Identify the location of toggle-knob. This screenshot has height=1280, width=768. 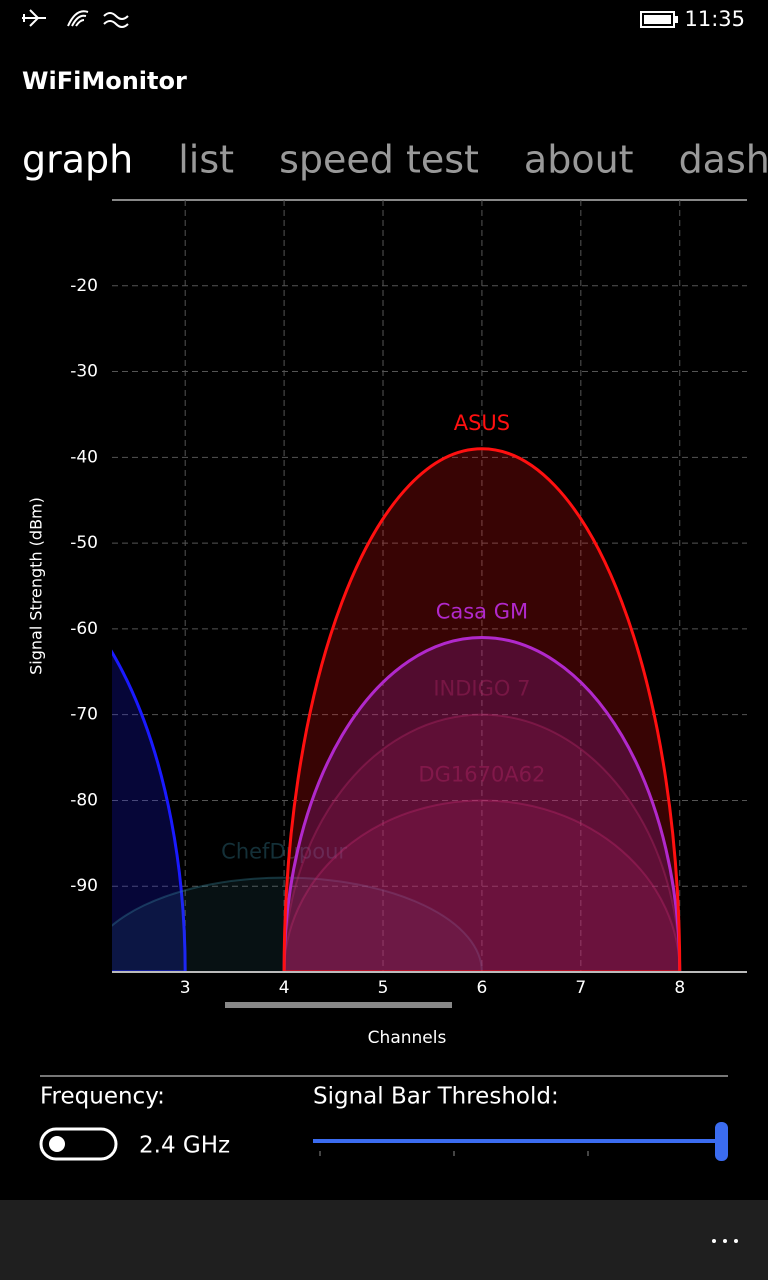
(57, 1144).